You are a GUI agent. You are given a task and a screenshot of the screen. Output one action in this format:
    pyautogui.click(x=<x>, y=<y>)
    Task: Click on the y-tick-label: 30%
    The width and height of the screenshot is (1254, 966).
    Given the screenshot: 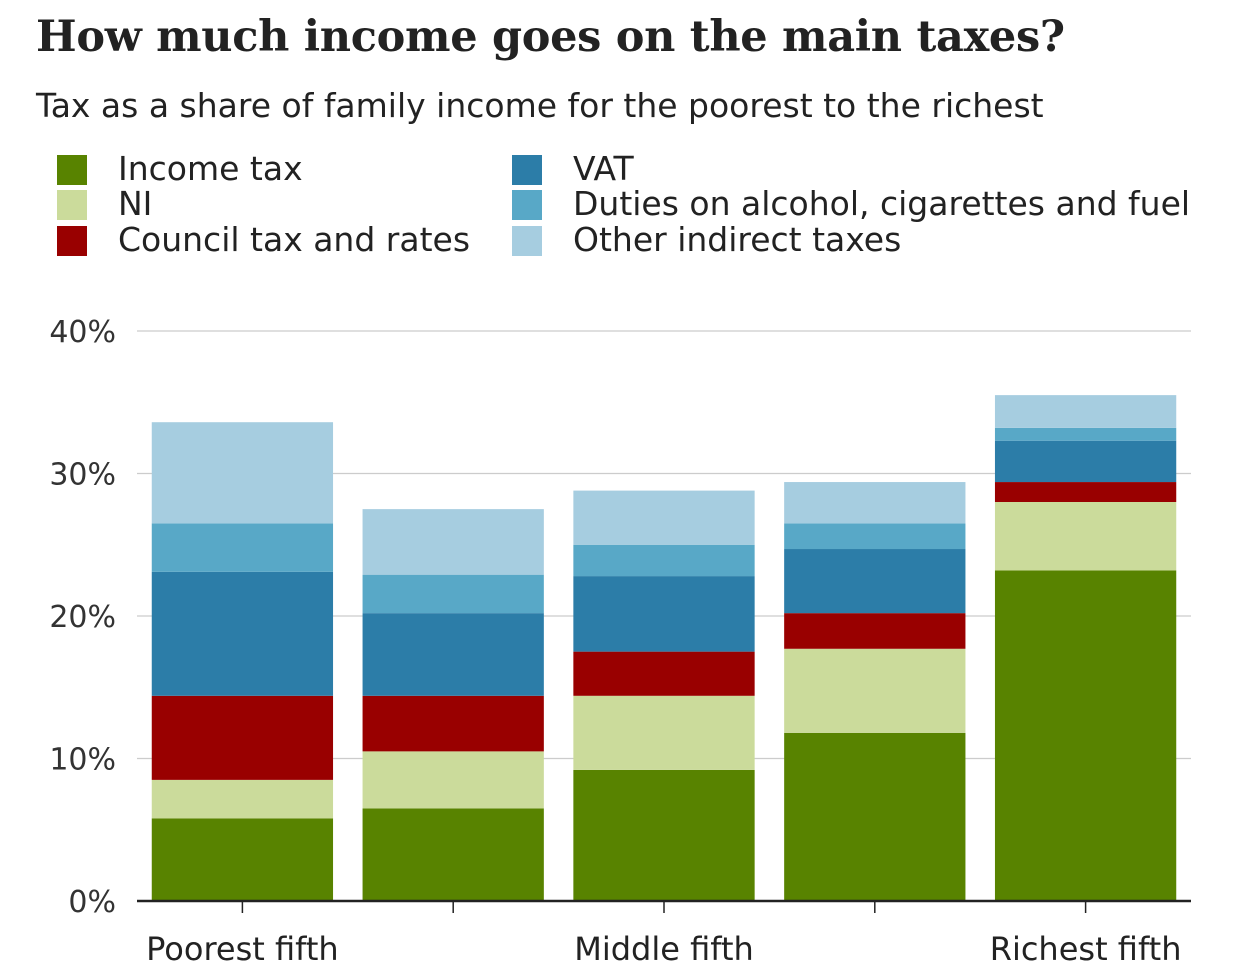 What is the action you would take?
    pyautogui.click(x=82, y=475)
    